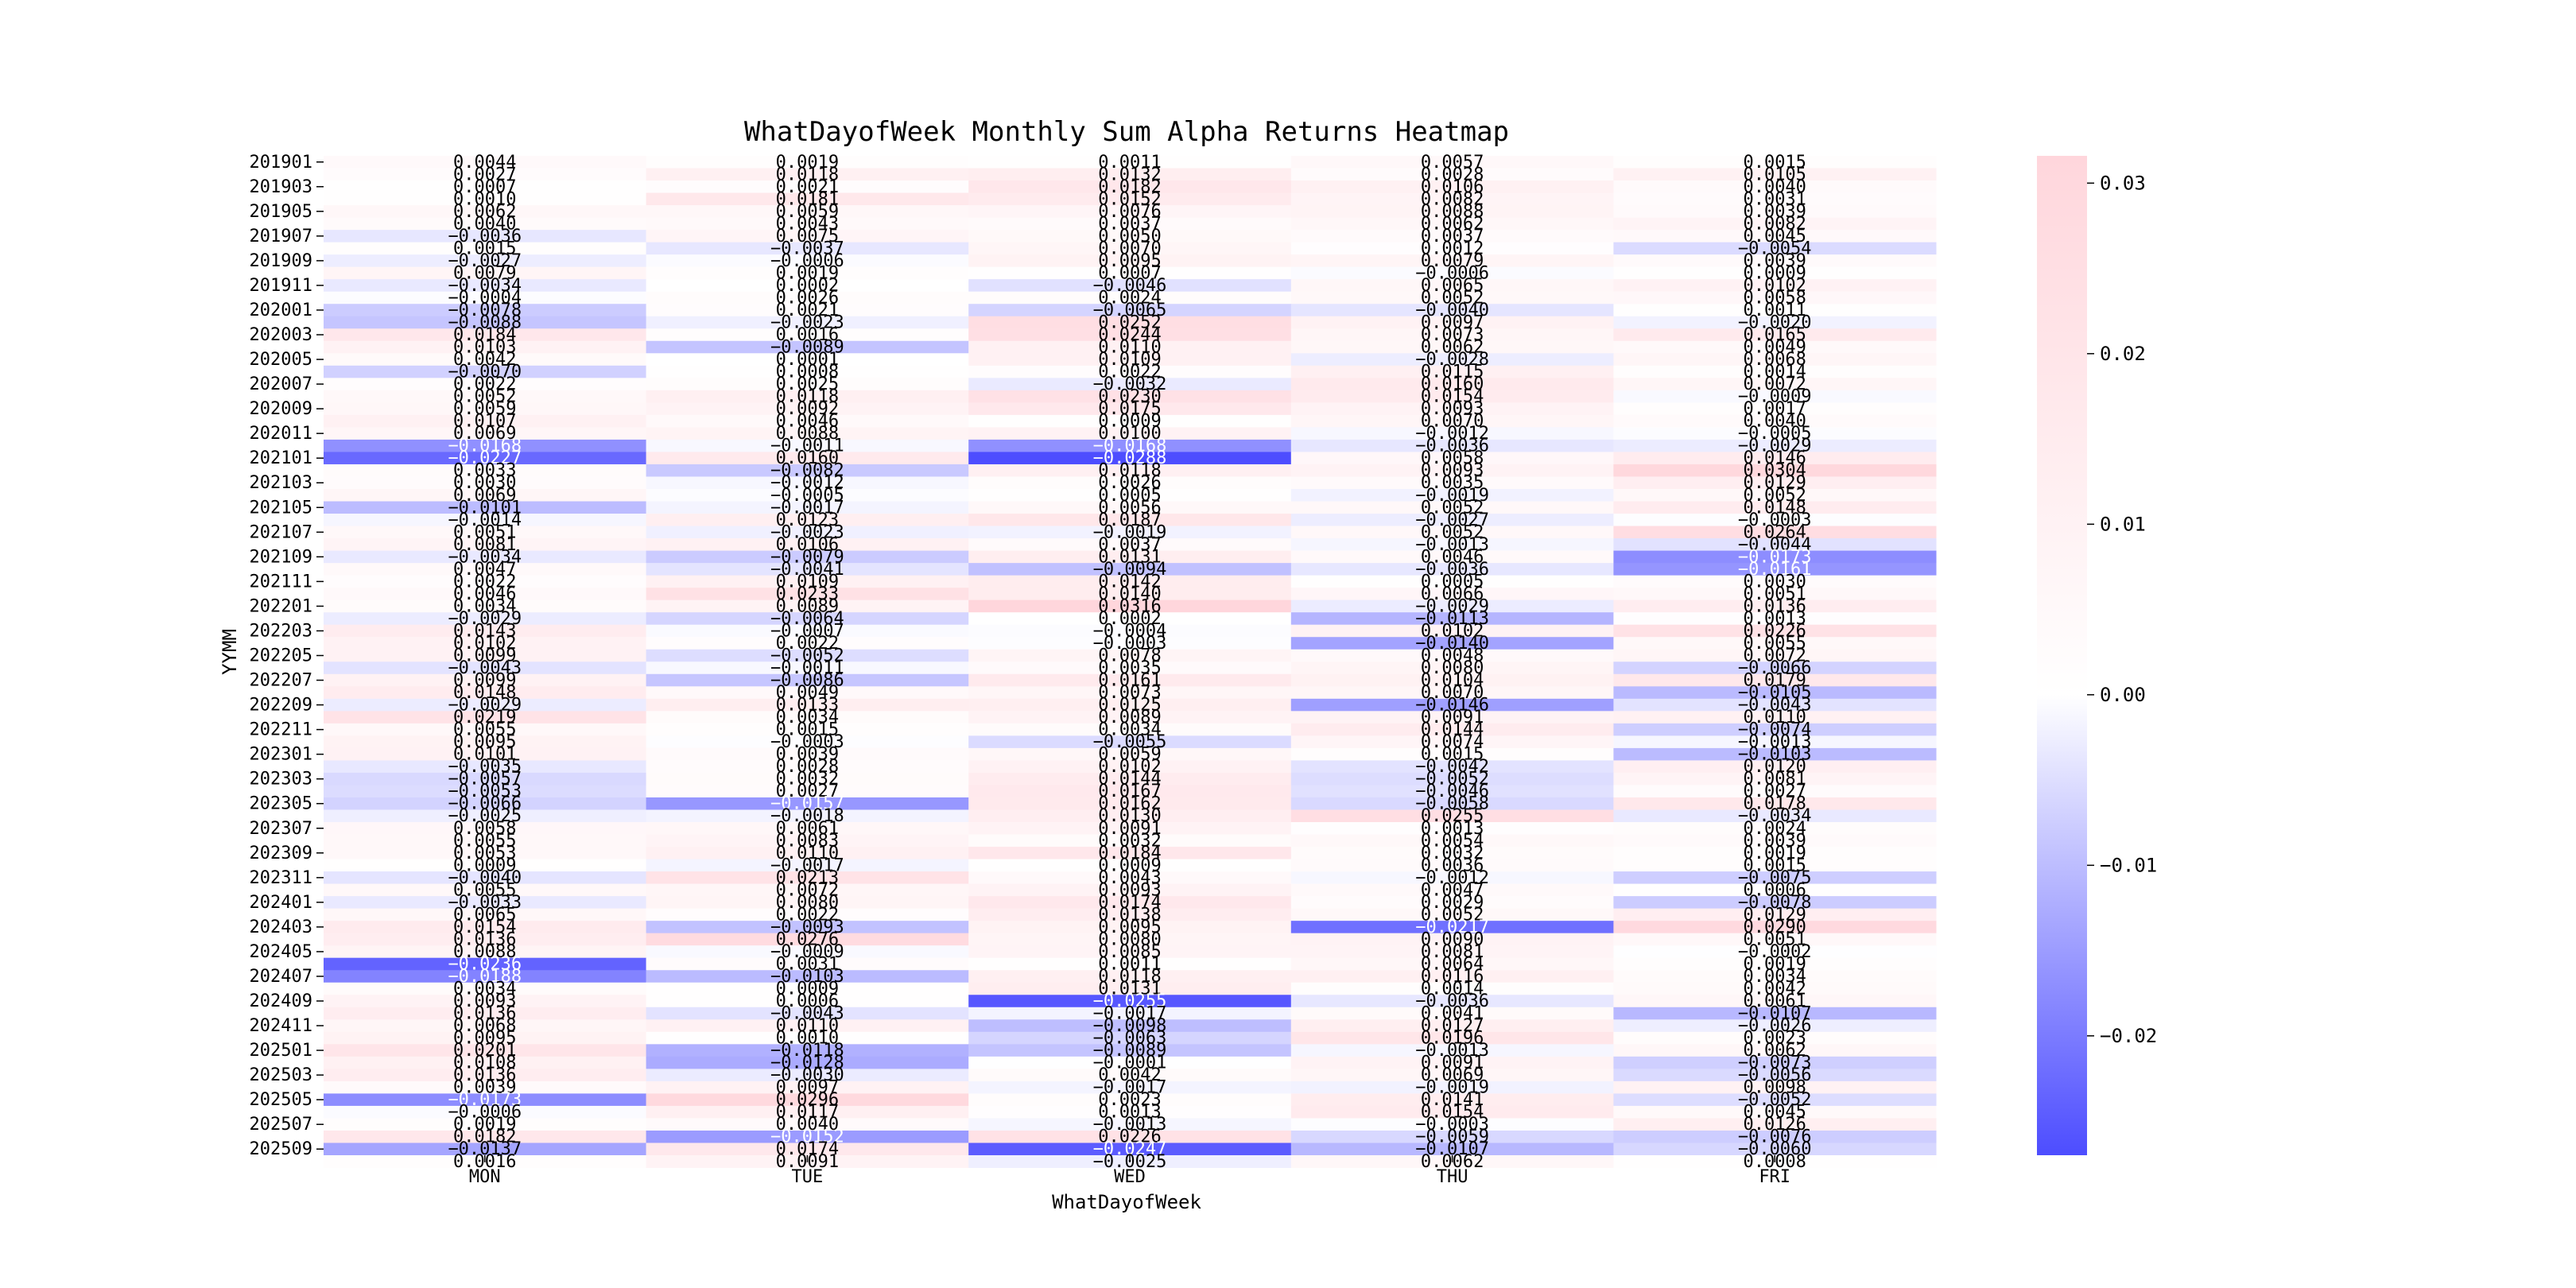  What do you see at coordinates (1775, 532) in the screenshot?
I see `heatmap-cell-202107-FRI` at bounding box center [1775, 532].